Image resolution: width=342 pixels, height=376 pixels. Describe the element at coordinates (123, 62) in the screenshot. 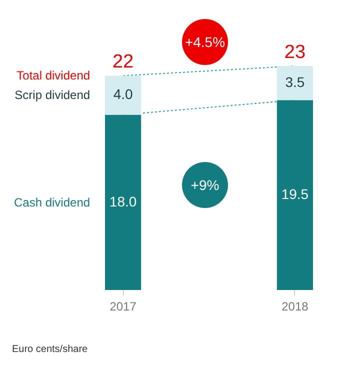

I see `total-label: 22` at that location.